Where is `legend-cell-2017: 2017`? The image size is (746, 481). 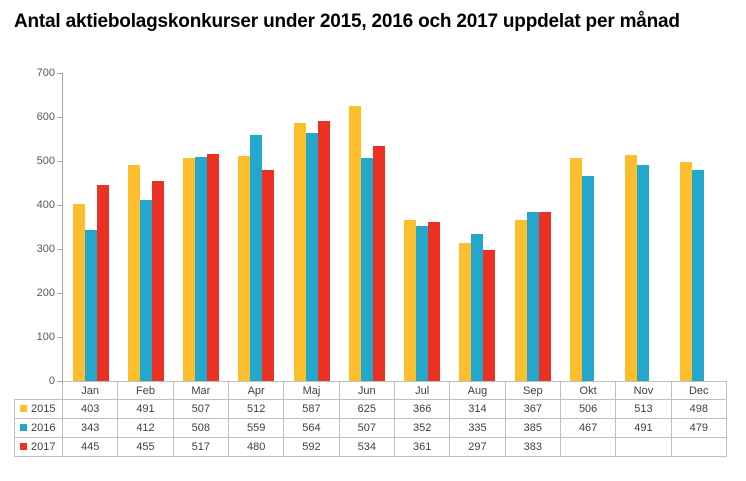
legend-cell-2017: 2017 is located at coordinates (38, 447).